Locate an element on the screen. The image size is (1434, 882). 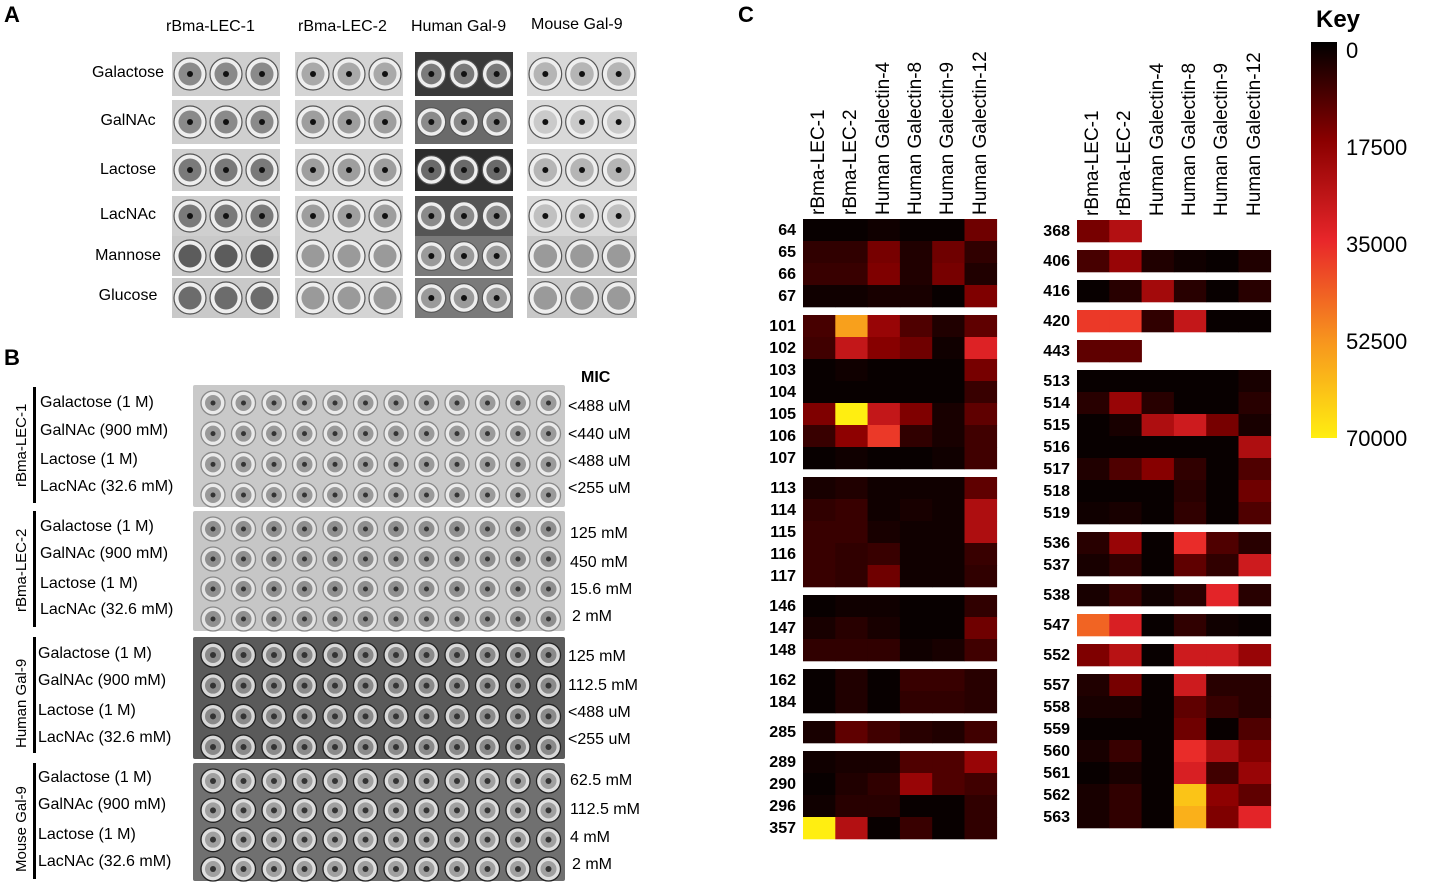
heatmap-row-label-116: 116 is located at coordinates (783, 554).